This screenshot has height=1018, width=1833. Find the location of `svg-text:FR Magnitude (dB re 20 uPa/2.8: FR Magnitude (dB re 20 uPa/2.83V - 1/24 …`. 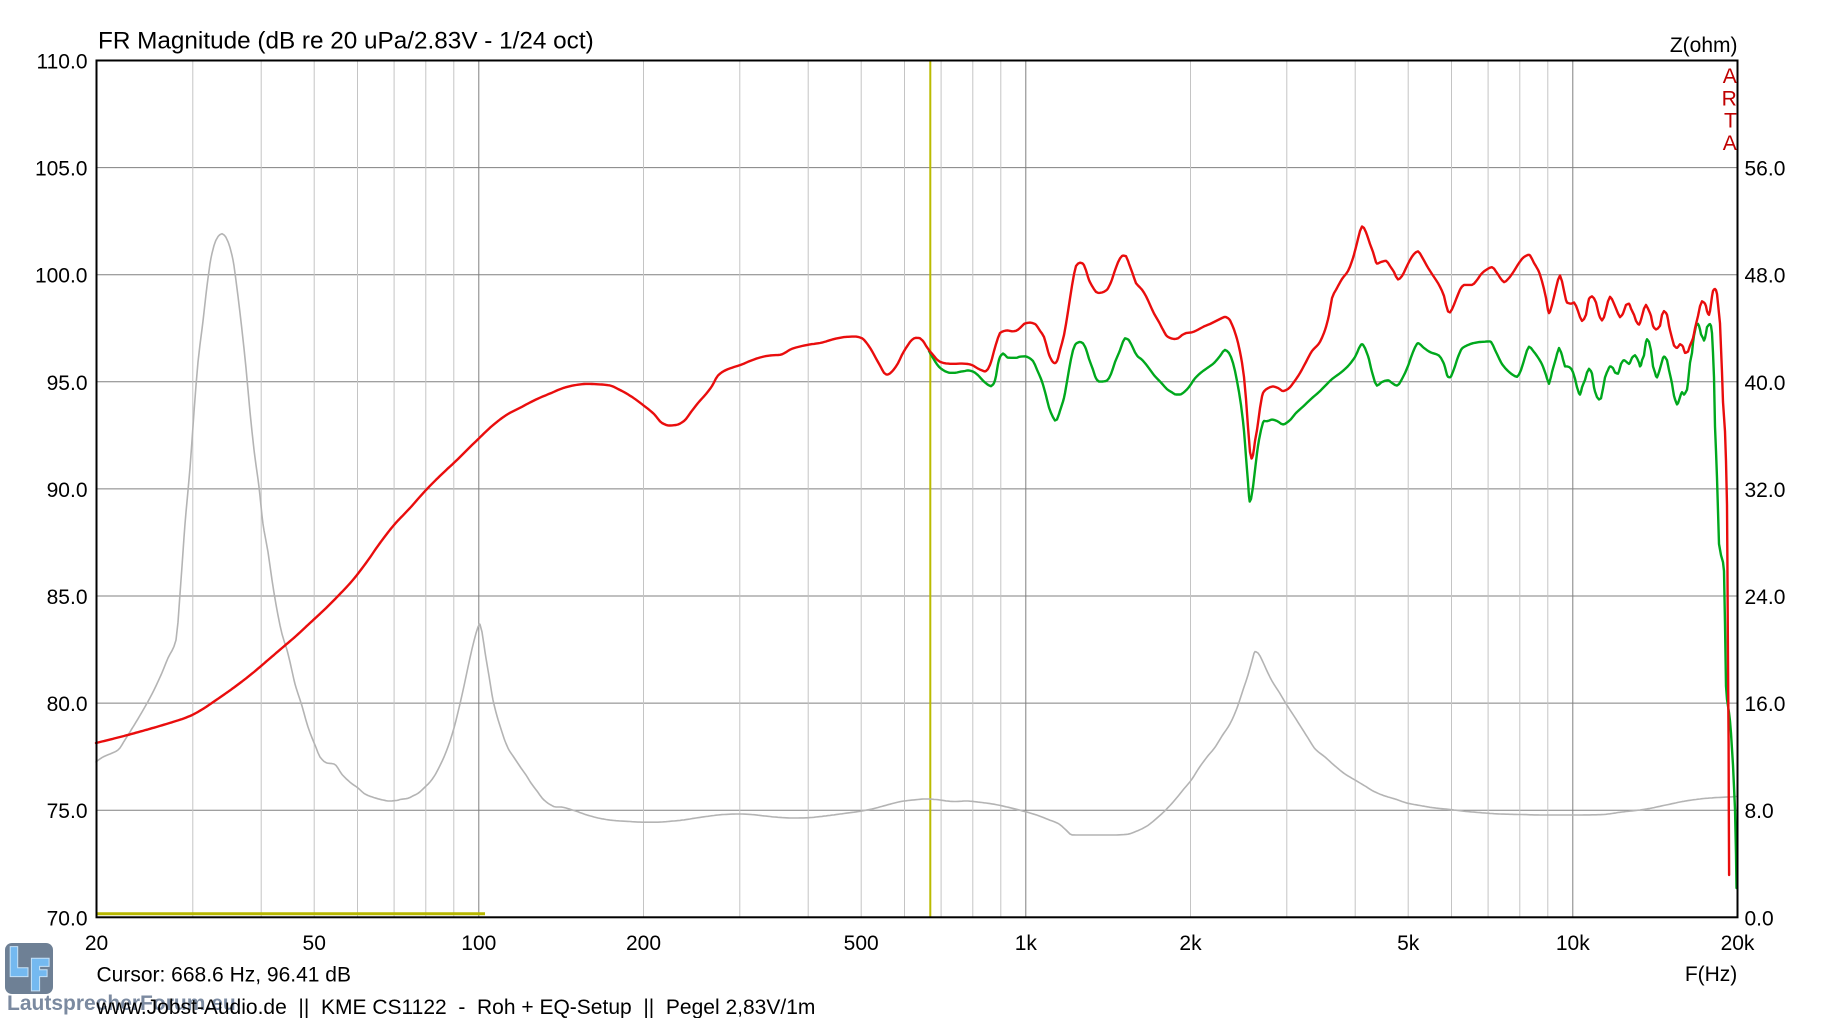

svg-text:FR Magnitude (dB re 20 uPa/2.8: FR Magnitude (dB re 20 uPa/2.83V - 1/24 … is located at coordinates (346, 41).